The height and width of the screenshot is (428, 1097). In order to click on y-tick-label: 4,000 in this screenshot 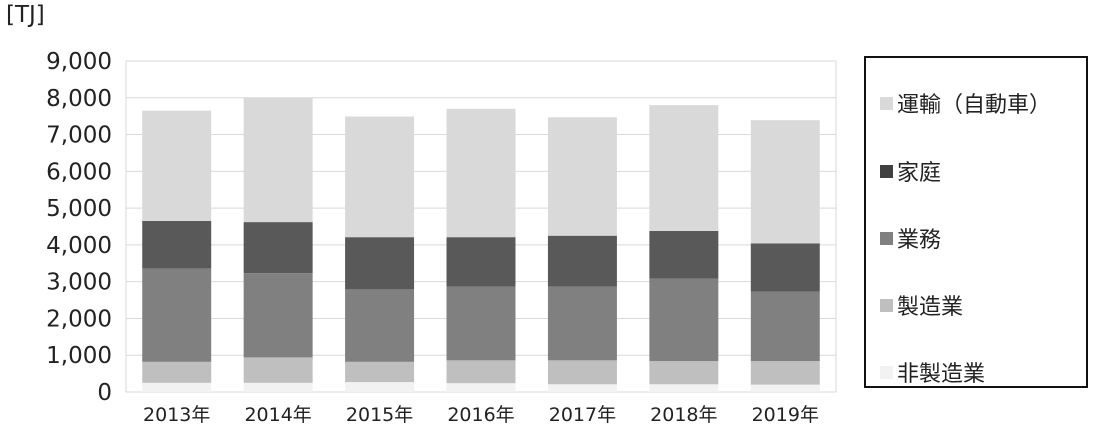, I will do `click(79, 246)`.